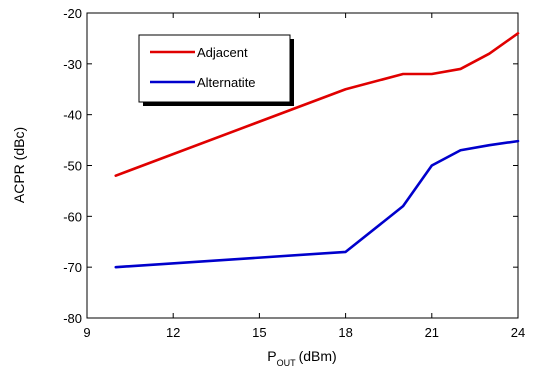 The width and height of the screenshot is (538, 380). Describe the element at coordinates (173, 332) in the screenshot. I see `x-tick-label: 12` at that location.